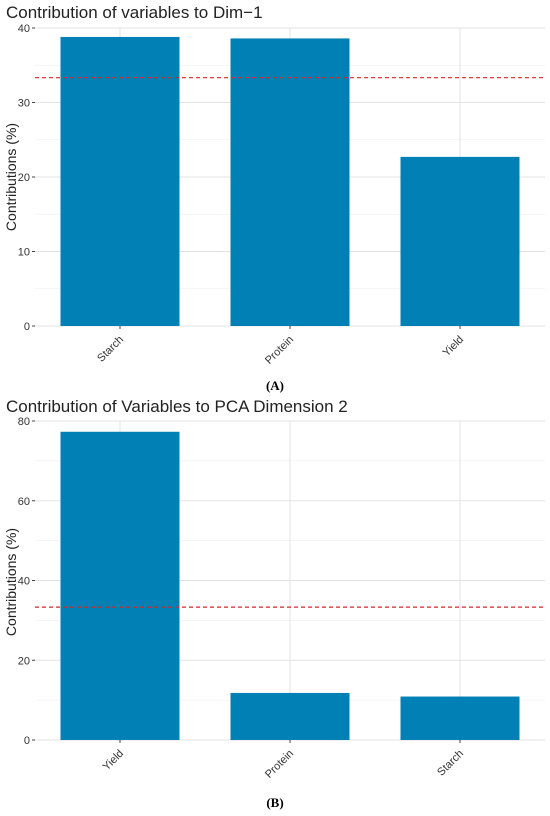 The image size is (550, 816). Describe the element at coordinates (24, 502) in the screenshot. I see `y-tick-label: 60` at that location.